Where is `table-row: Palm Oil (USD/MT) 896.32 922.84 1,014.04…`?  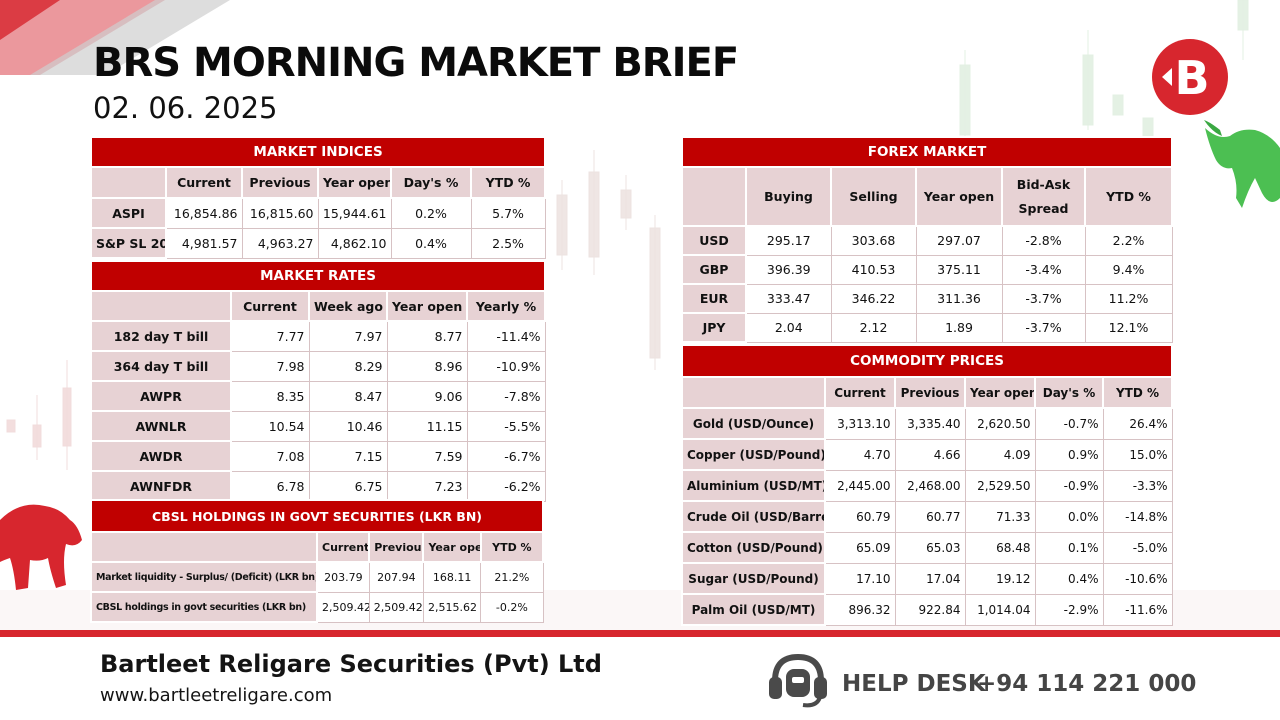 table-row: Palm Oil (USD/MT) 896.32 922.84 1,014.04… is located at coordinates (927, 609).